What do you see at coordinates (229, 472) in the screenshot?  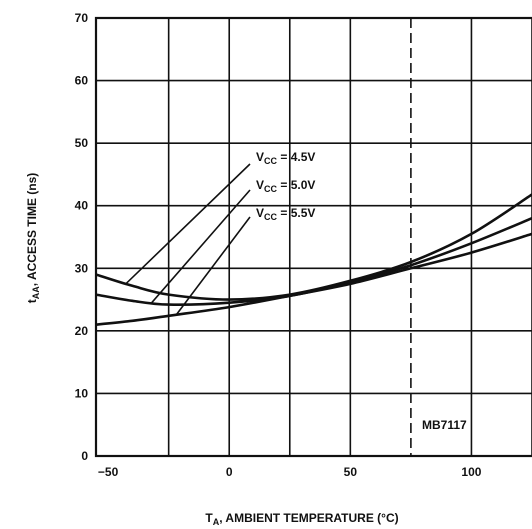 I see `x-tick-label: 0` at bounding box center [229, 472].